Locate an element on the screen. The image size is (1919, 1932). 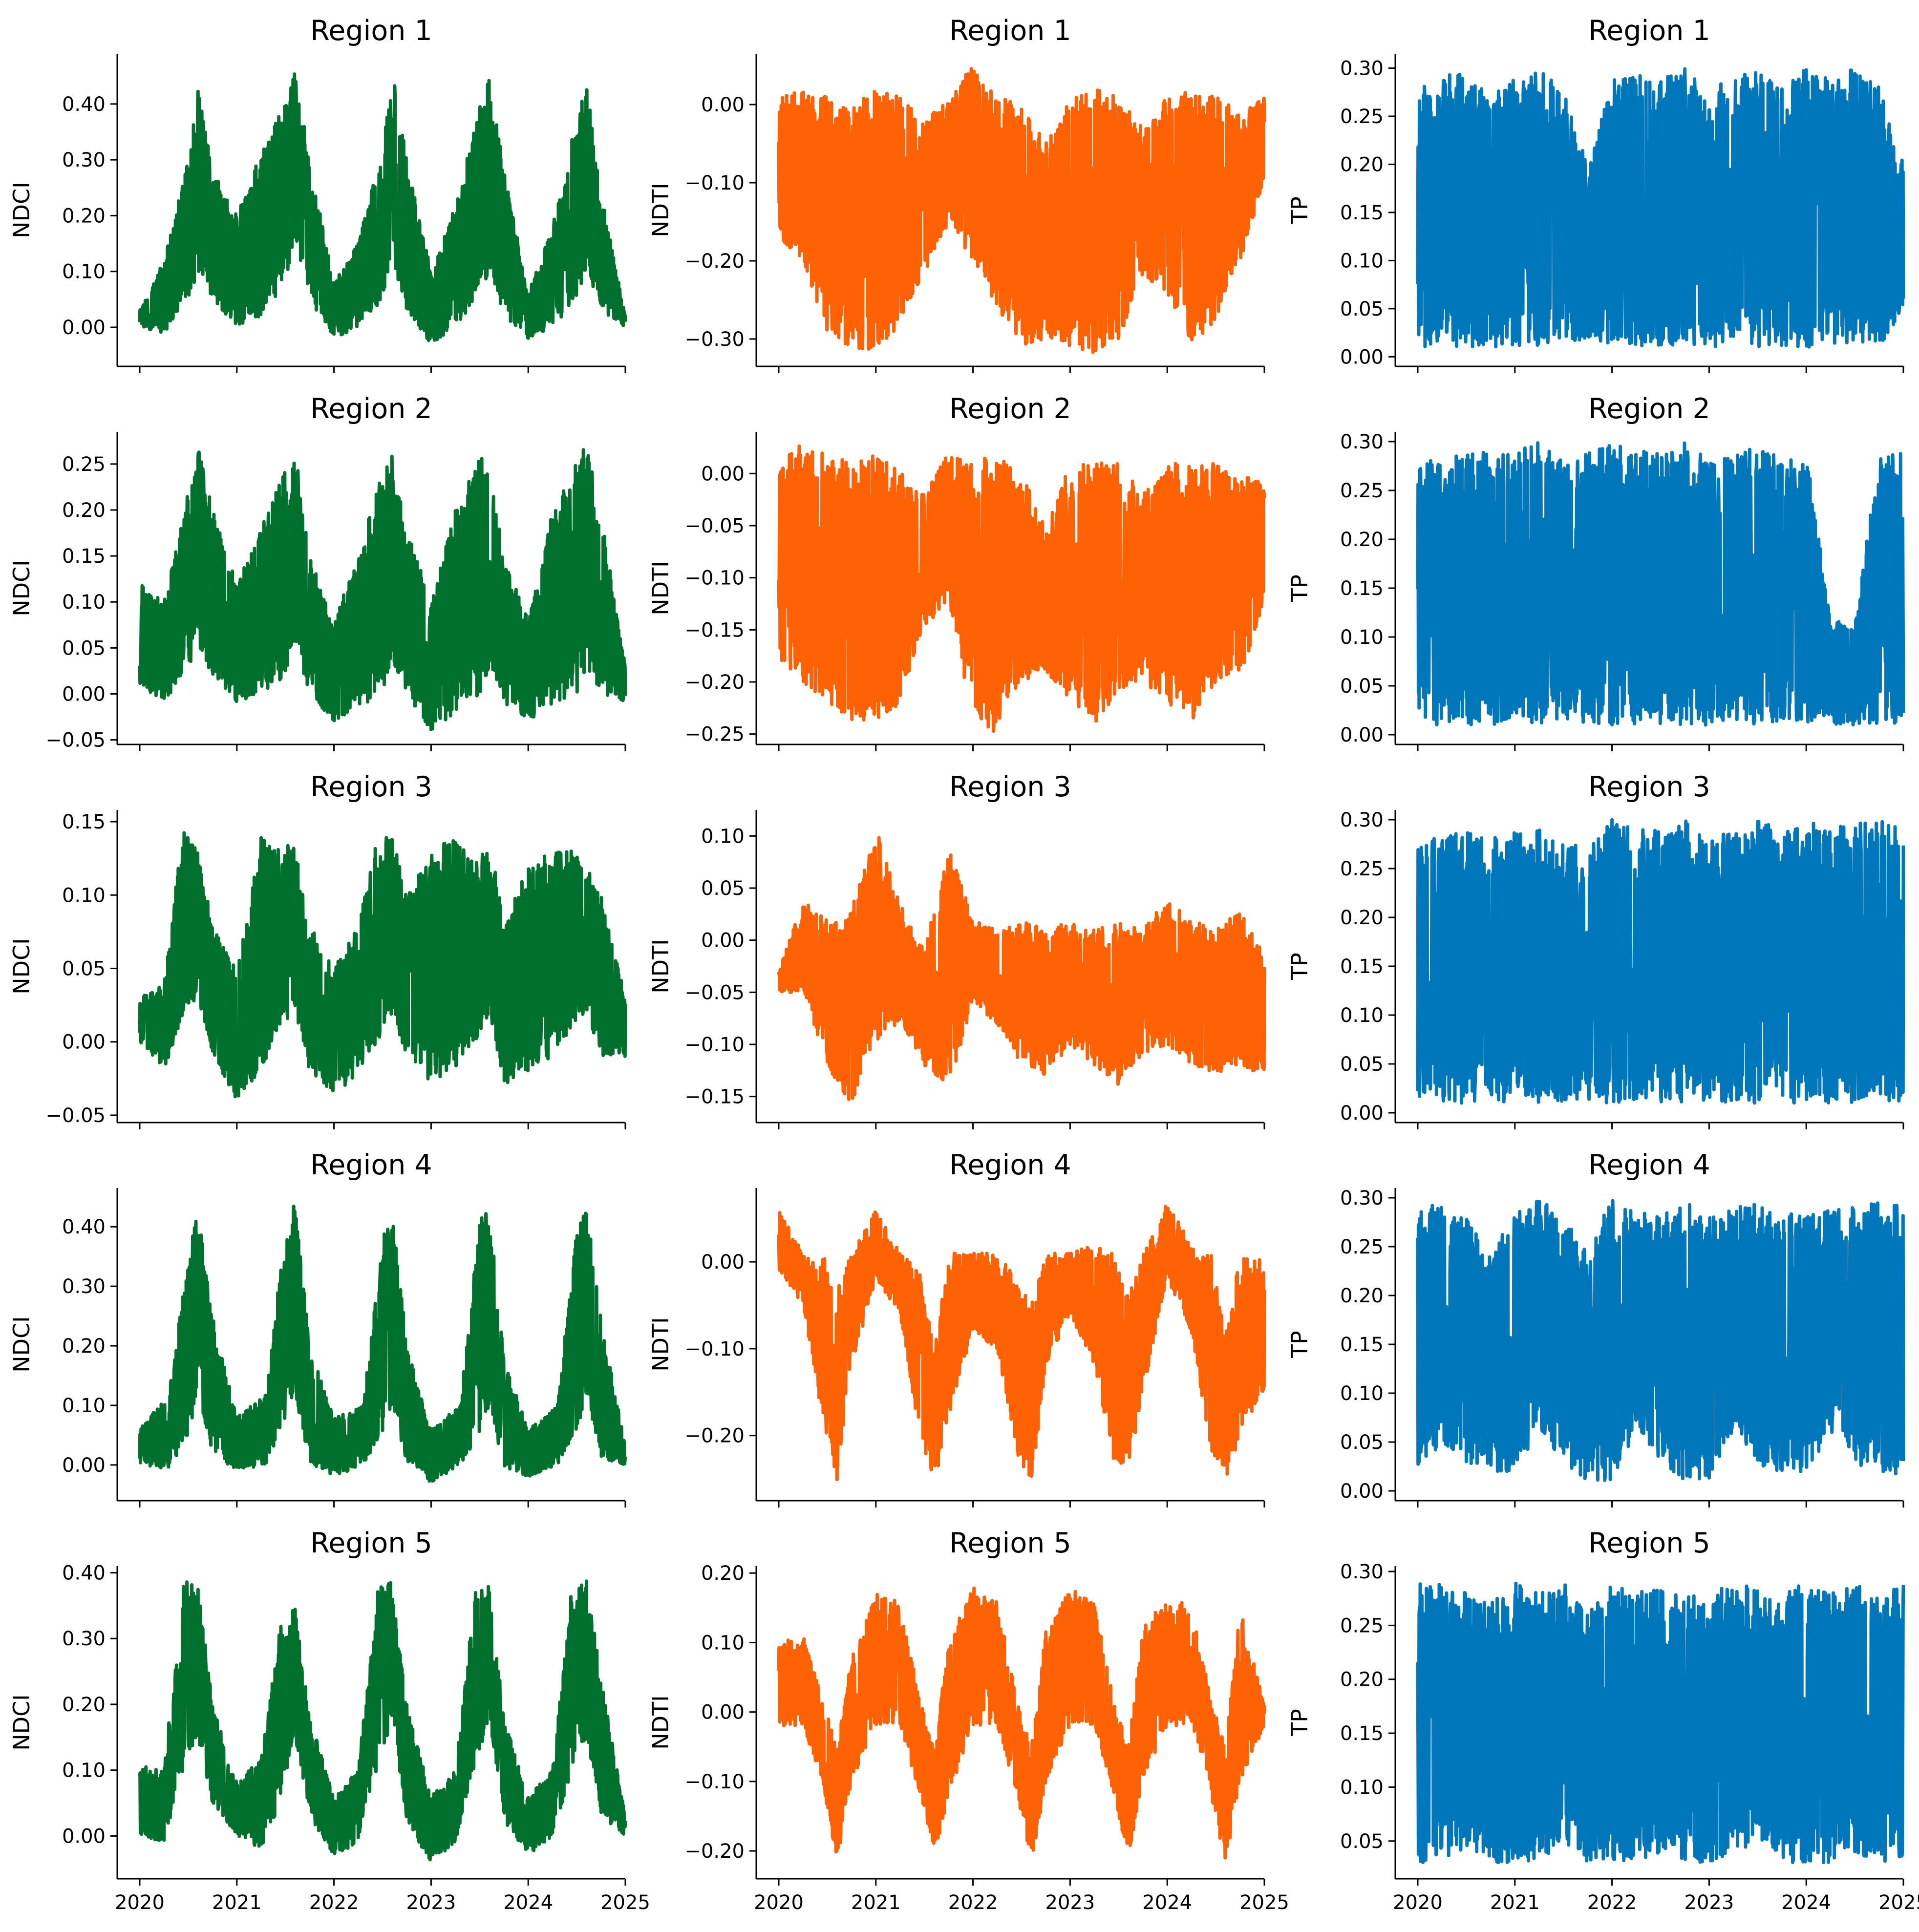
panel-r1-ndti: Region 1 NDTI 0.00 −0.10 −0.20 −0.30 is located at coordinates (956, 194).